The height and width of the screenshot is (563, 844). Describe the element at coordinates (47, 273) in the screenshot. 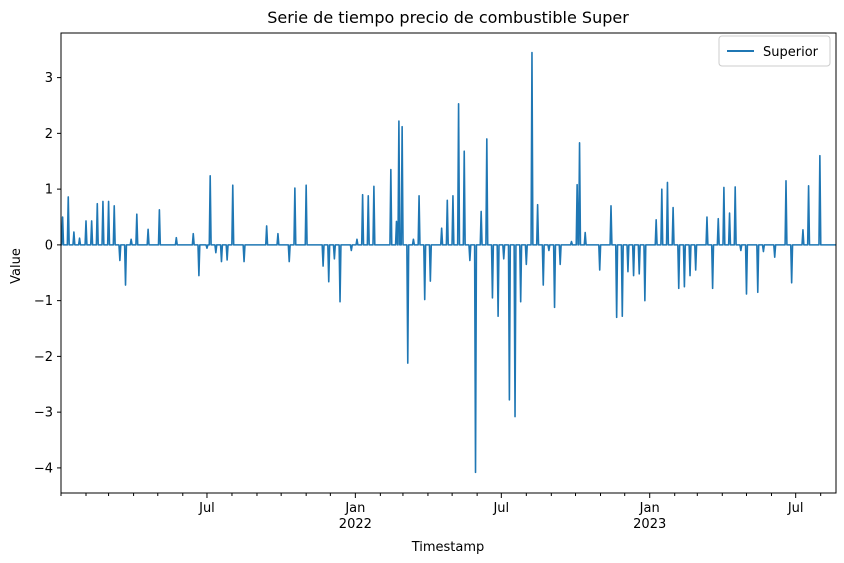

I see `y-axis: −4 −3 −2 −1 0 1 2 3` at that location.